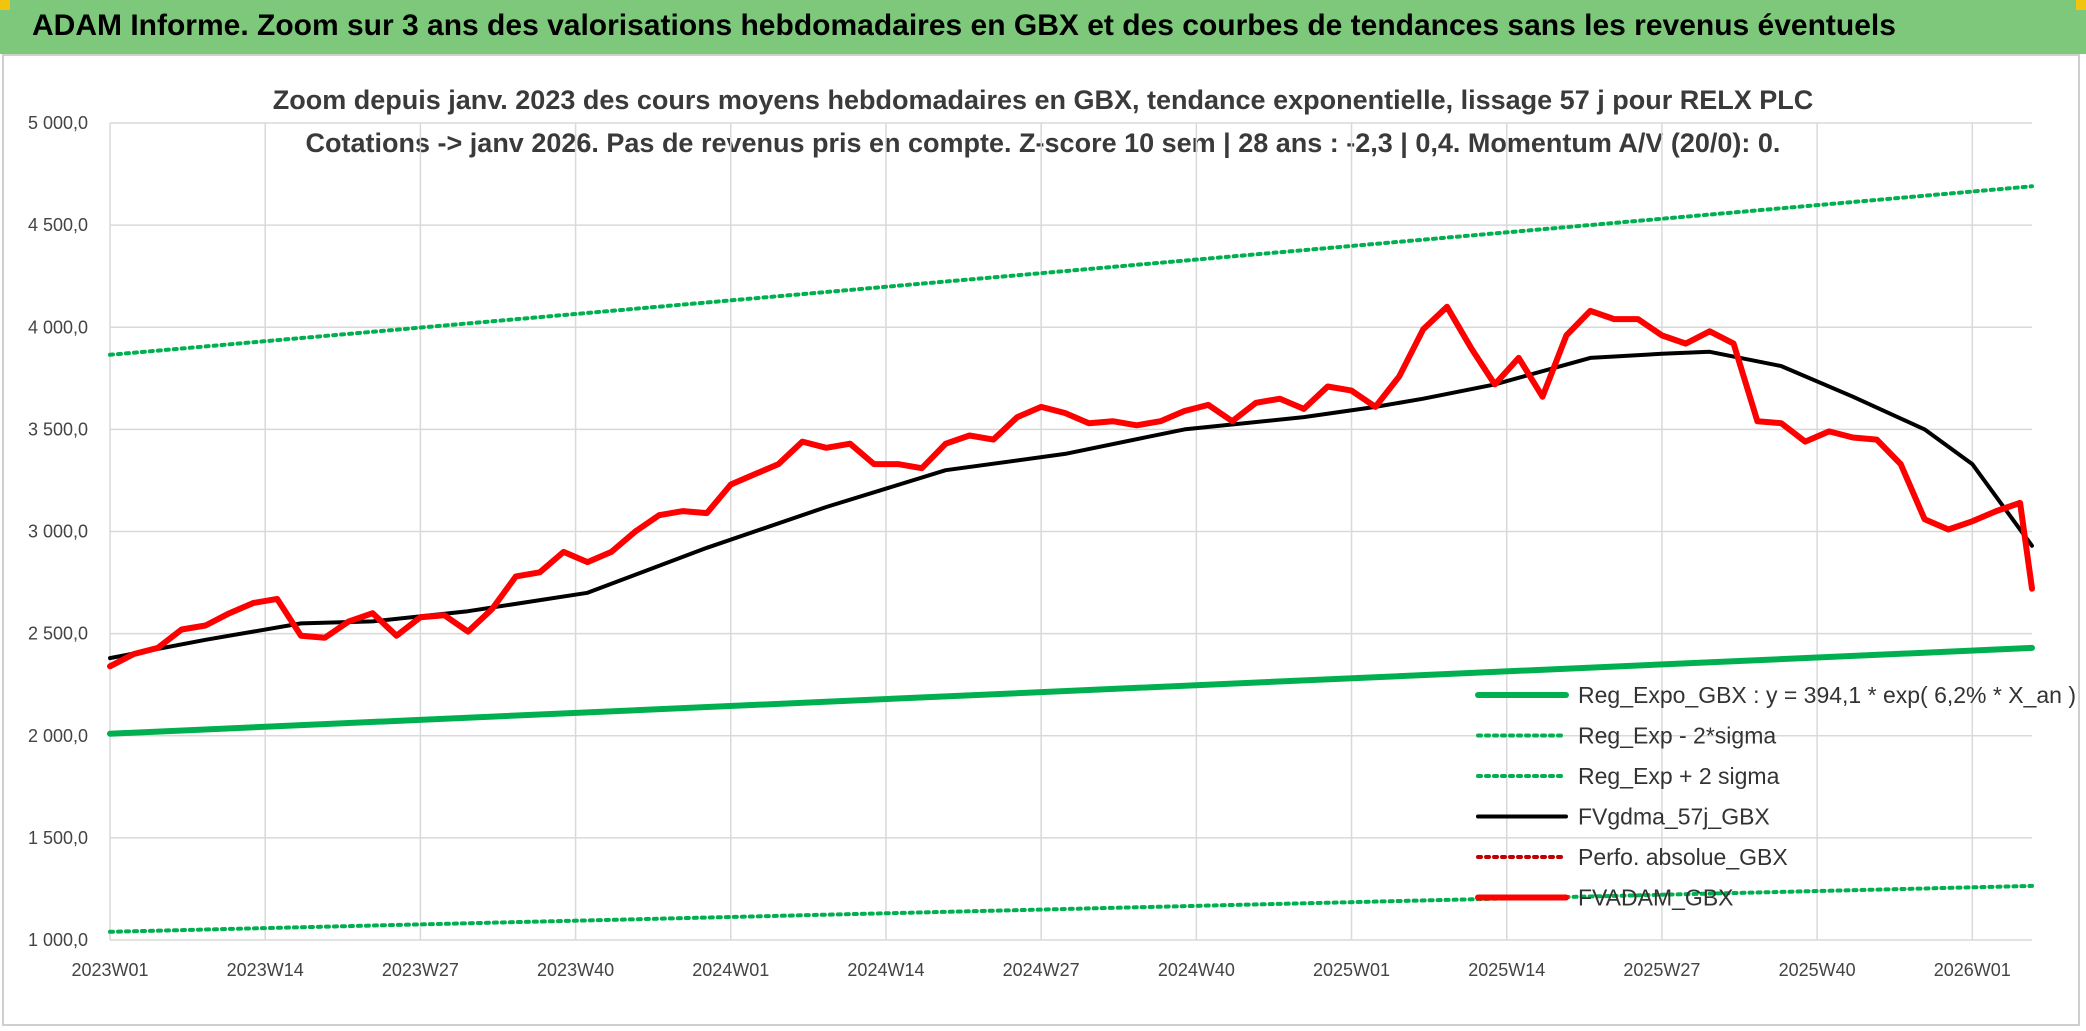 Image resolution: width=2086 pixels, height=1031 pixels. I want to click on legend-label: Reg_Exp + 2 sigma, so click(1679, 776).